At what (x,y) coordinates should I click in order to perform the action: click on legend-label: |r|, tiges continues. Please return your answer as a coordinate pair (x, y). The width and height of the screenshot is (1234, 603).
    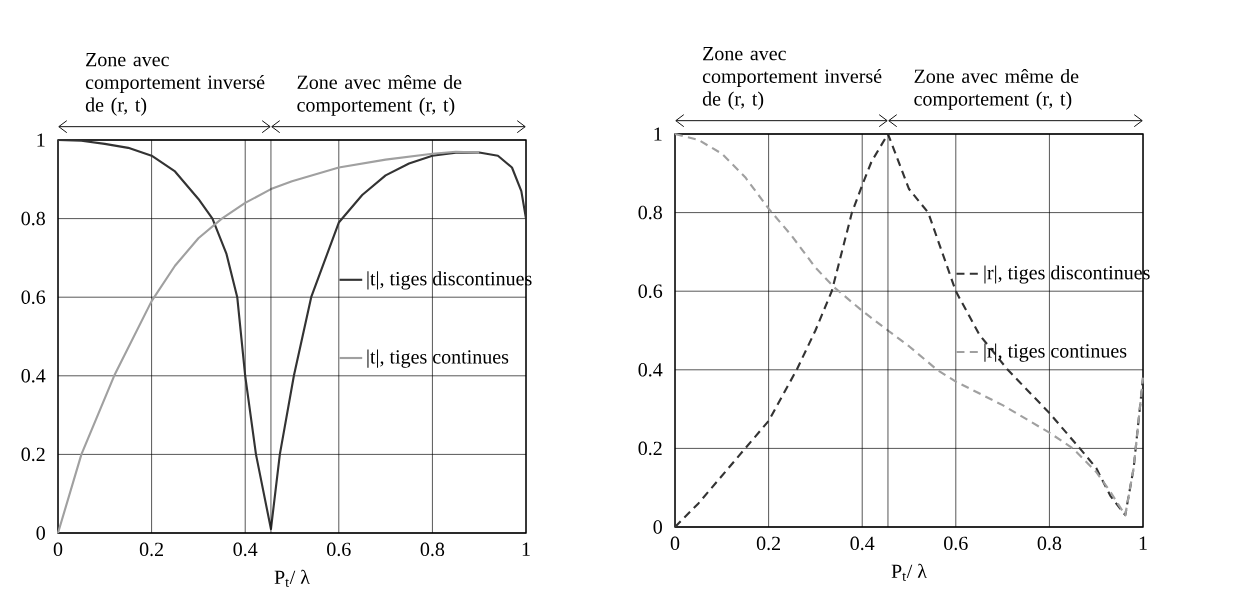
    Looking at the image, I should click on (1055, 352).